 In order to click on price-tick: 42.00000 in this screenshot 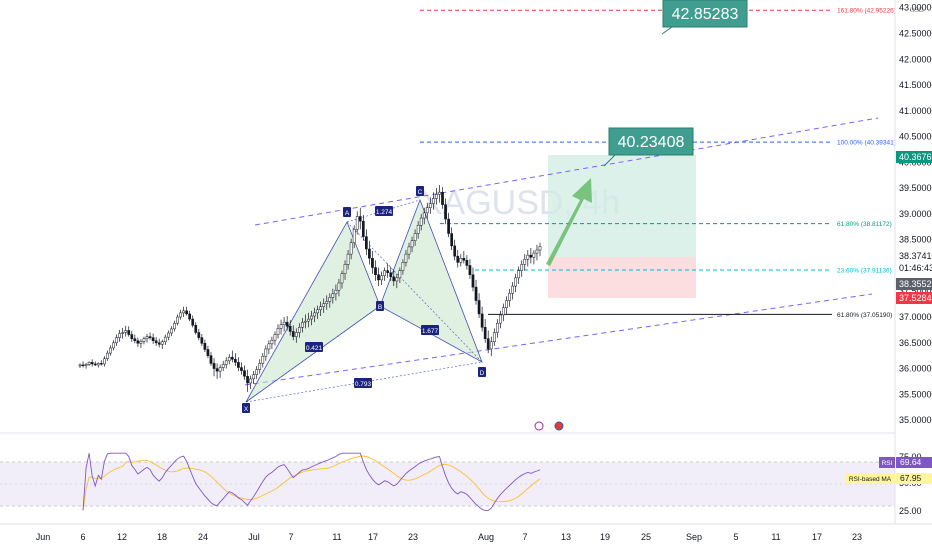, I will do `click(915, 59)`.